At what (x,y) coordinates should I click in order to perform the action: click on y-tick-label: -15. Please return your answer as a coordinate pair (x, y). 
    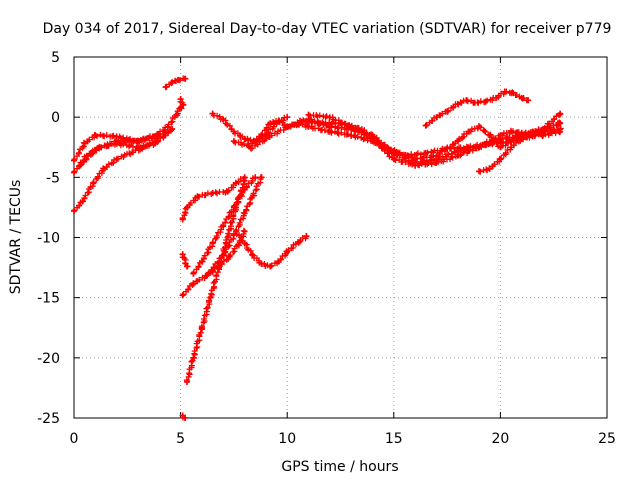
    Looking at the image, I should click on (48, 299).